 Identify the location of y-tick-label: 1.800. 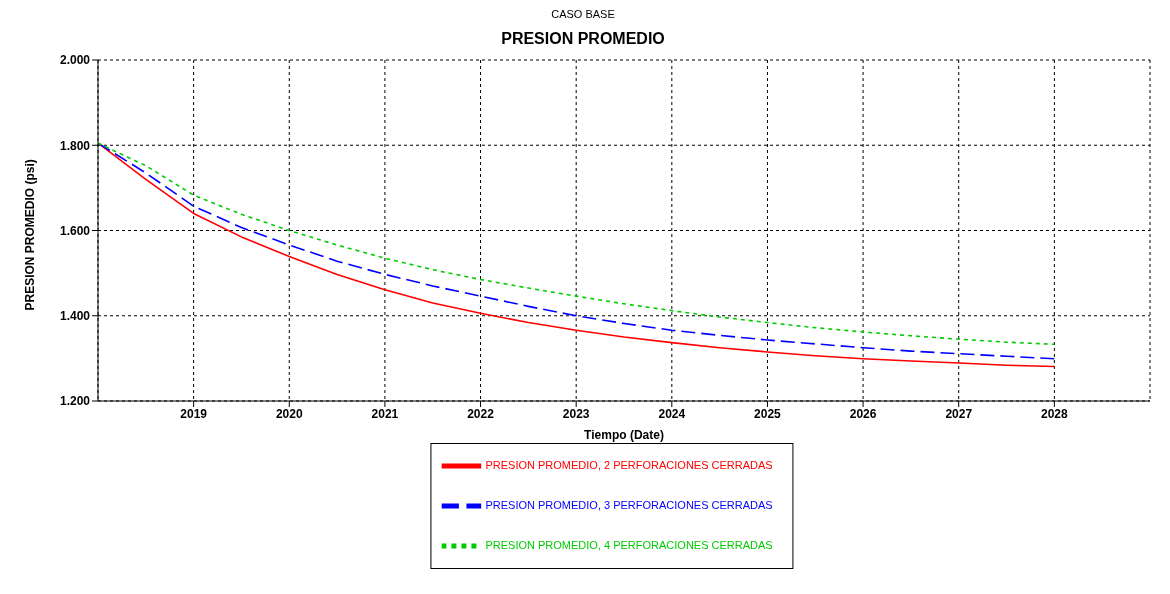
(75, 145).